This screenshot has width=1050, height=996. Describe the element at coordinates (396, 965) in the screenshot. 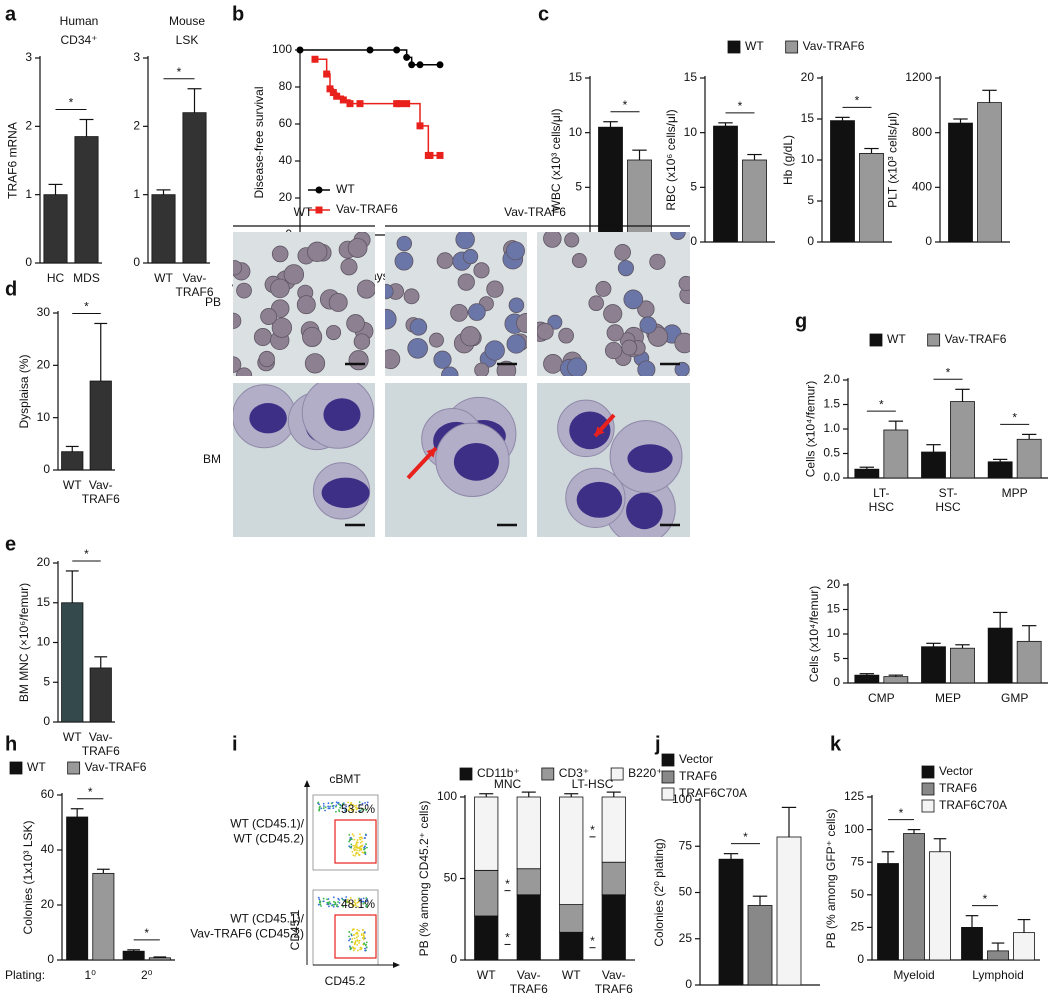

I see `arrow-head` at that location.